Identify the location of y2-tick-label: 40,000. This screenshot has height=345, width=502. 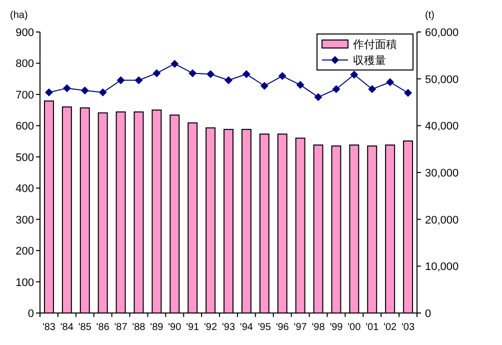
(442, 126).